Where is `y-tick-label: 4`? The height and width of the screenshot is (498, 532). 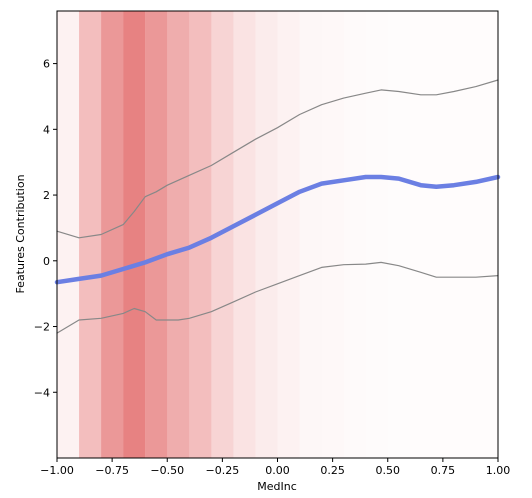 y-tick-label: 4 is located at coordinates (46, 129).